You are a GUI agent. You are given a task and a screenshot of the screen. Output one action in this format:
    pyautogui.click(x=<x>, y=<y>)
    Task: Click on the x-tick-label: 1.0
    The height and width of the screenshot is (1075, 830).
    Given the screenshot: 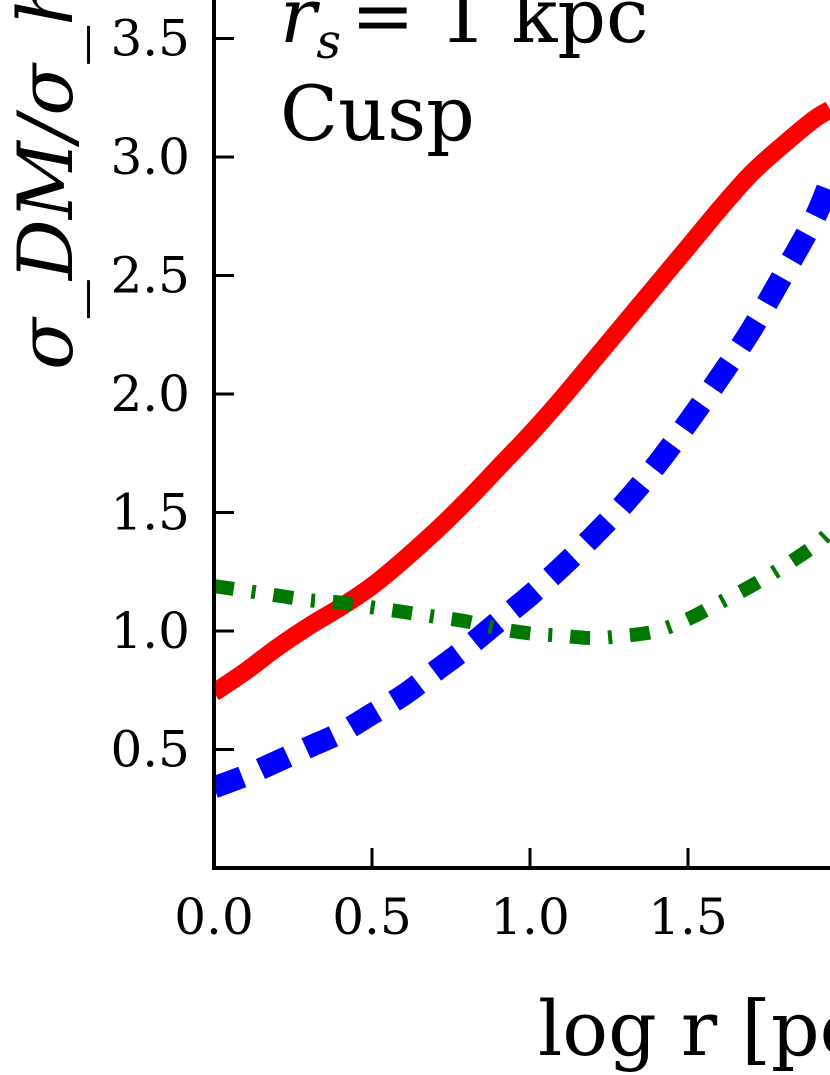 What is the action you would take?
    pyautogui.click(x=530, y=917)
    